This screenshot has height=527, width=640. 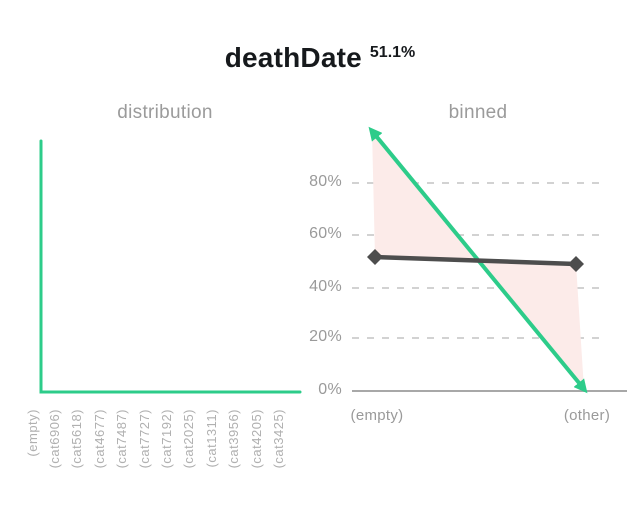 I want to click on binned-subtitle: binned, so click(x=478, y=112).